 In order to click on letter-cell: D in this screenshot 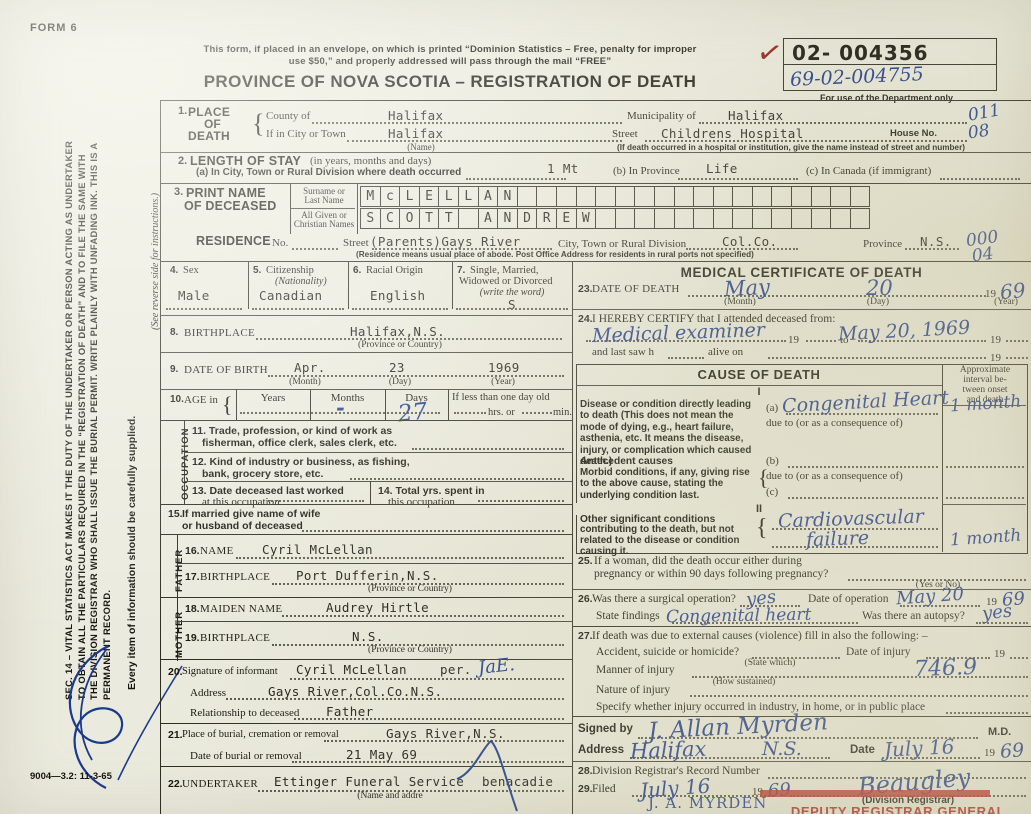, I will do `click(527, 218)`.